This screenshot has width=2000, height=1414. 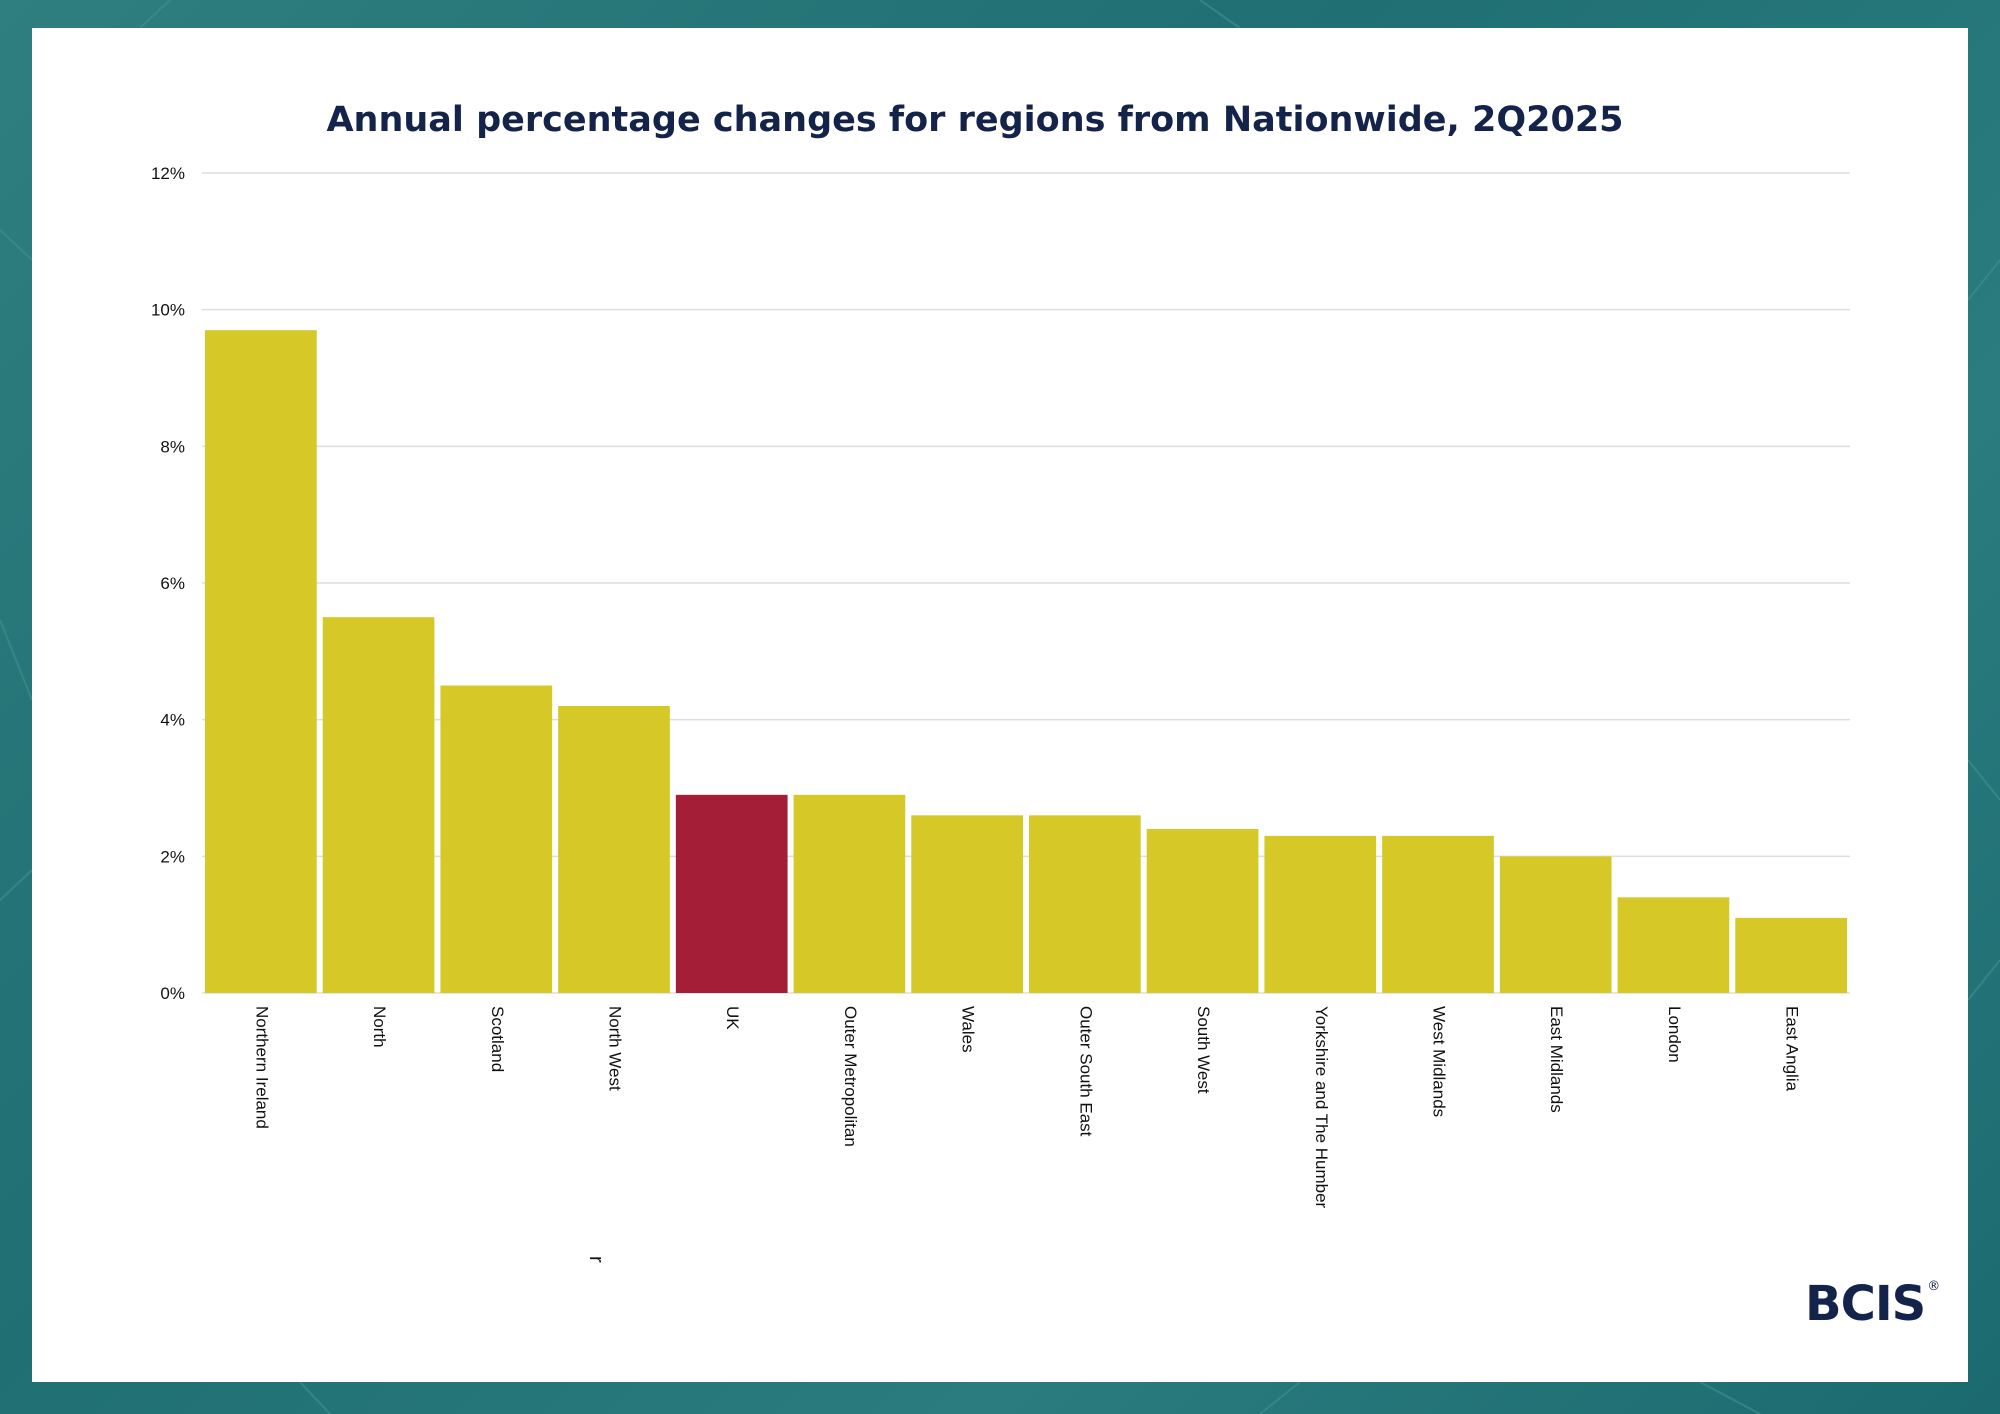 What do you see at coordinates (1872, 1304) in the screenshot?
I see `bcis-logo: BCIS ®` at bounding box center [1872, 1304].